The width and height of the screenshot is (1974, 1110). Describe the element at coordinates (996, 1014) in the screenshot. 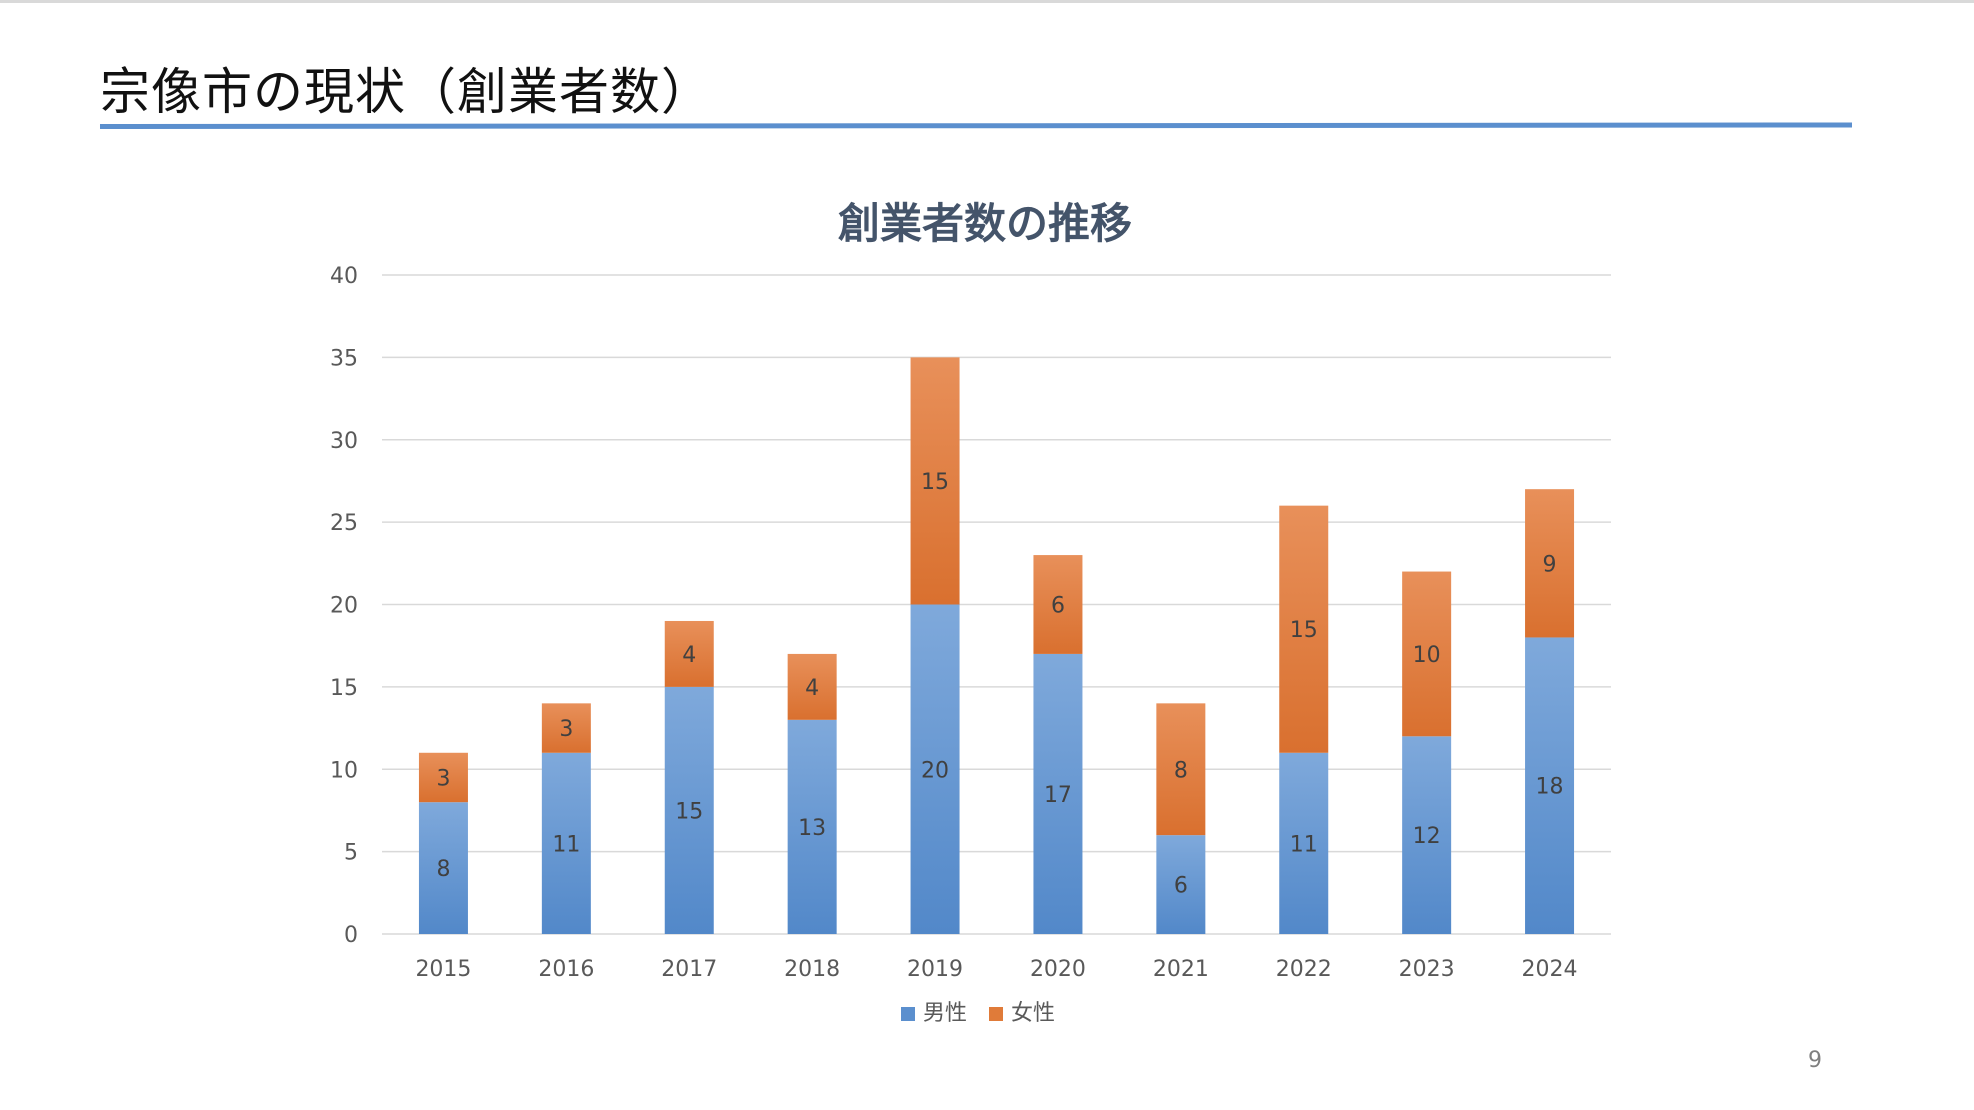

I see `legend-swatch-female` at that location.